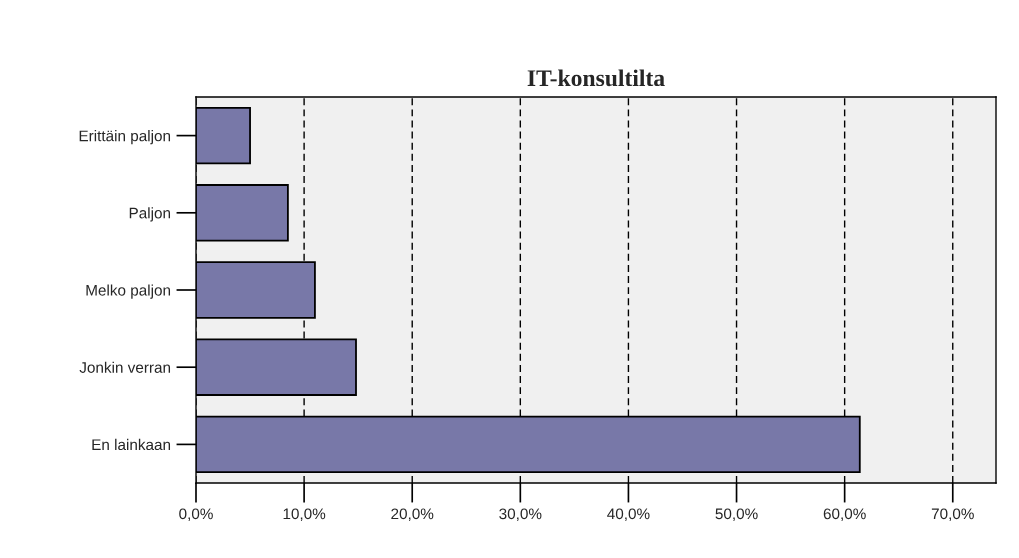 The width and height of the screenshot is (1019, 558). I want to click on x-tick-label: 50,0%, so click(736, 515).